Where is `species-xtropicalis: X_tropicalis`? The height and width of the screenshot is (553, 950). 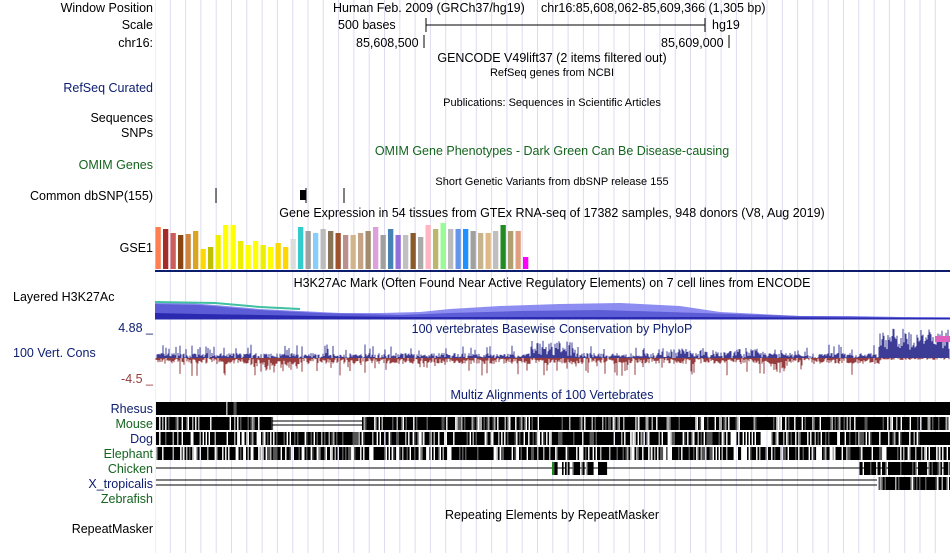
species-xtropicalis: X_tropicalis is located at coordinates (120, 484).